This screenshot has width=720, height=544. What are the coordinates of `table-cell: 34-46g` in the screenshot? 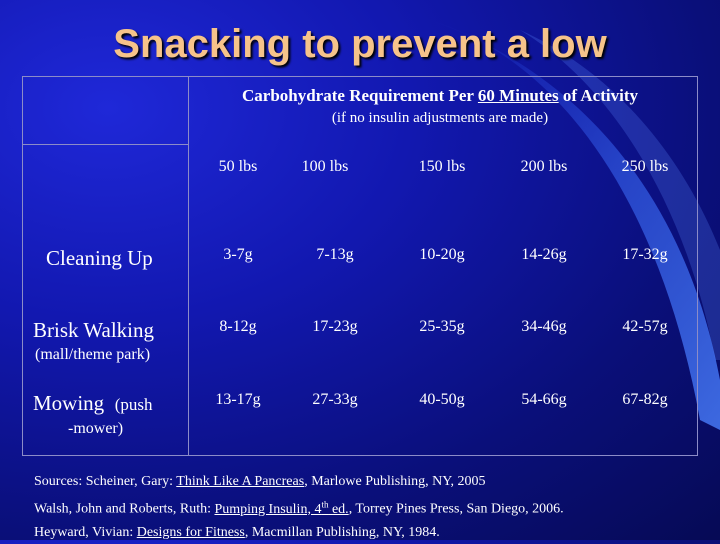 It's located at (544, 326).